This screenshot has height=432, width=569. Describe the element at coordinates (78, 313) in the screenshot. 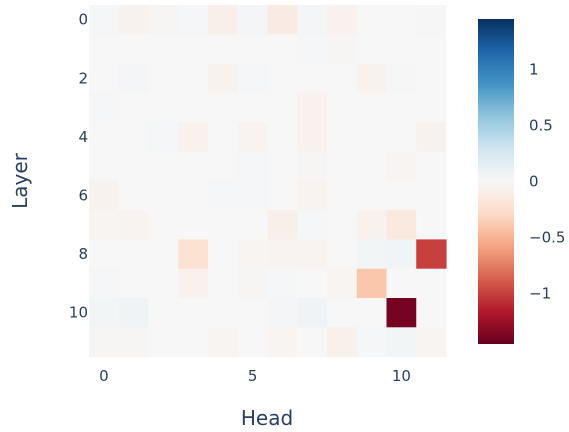

I see `y-tick-label: 10` at that location.